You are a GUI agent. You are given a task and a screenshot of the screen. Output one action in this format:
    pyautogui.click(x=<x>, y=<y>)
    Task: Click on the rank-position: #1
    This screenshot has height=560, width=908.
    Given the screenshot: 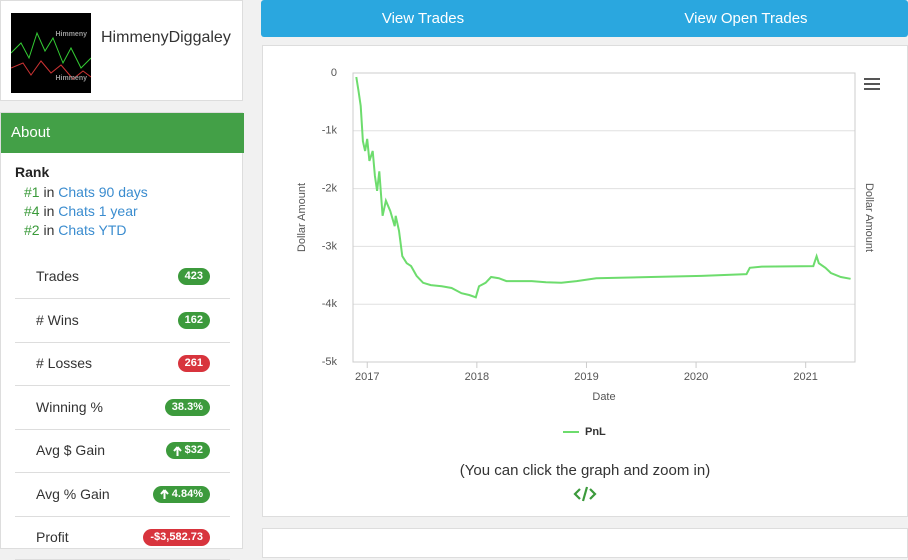 What is the action you would take?
    pyautogui.click(x=32, y=192)
    